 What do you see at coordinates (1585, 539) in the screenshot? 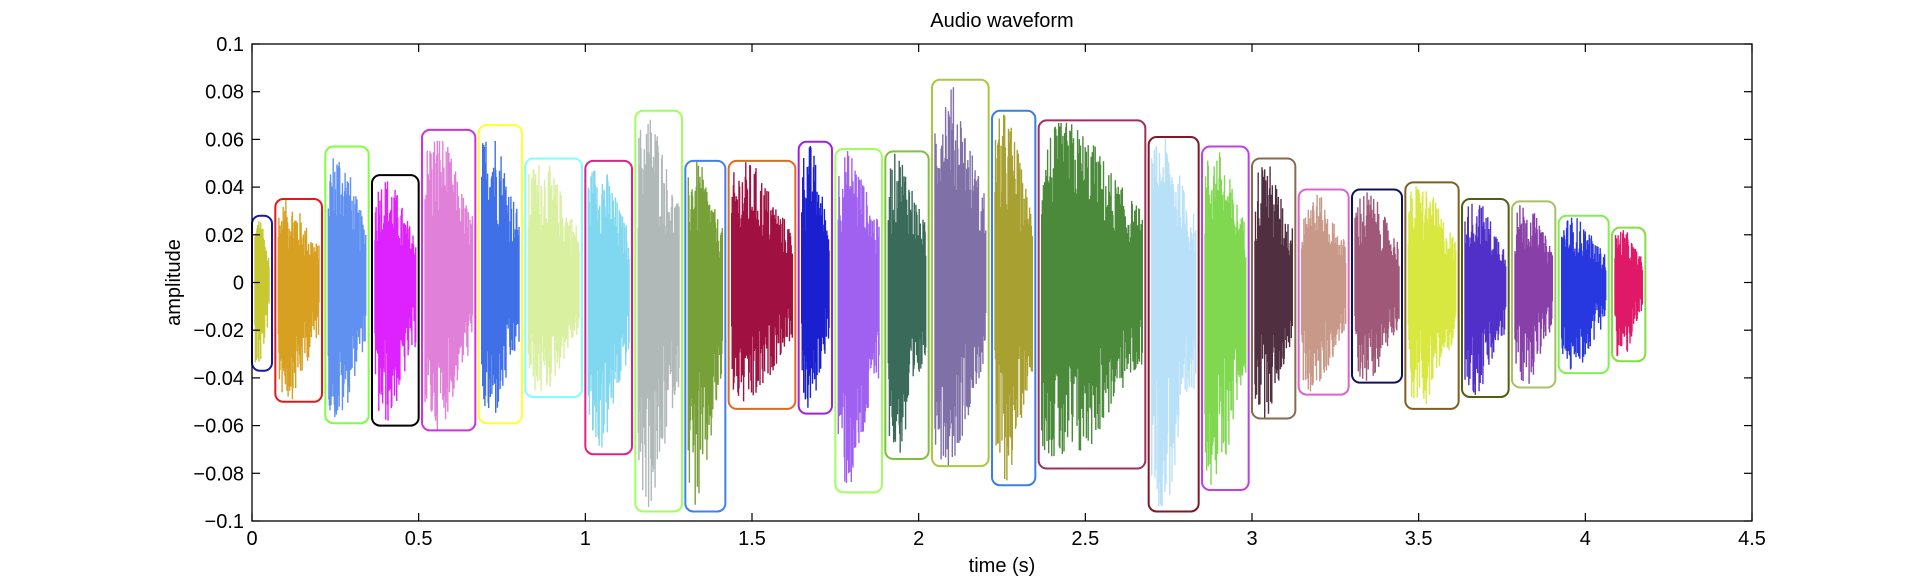
I see `x-tick-label: 4` at bounding box center [1585, 539].